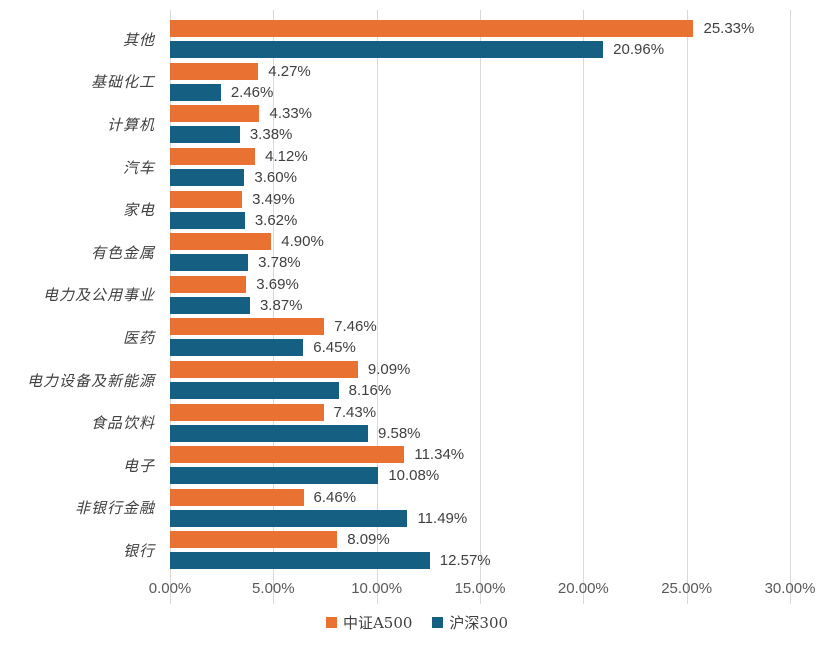 The width and height of the screenshot is (834, 655). Describe the element at coordinates (291, 114) in the screenshot. I see `bar-value-label: 4.33%` at that location.